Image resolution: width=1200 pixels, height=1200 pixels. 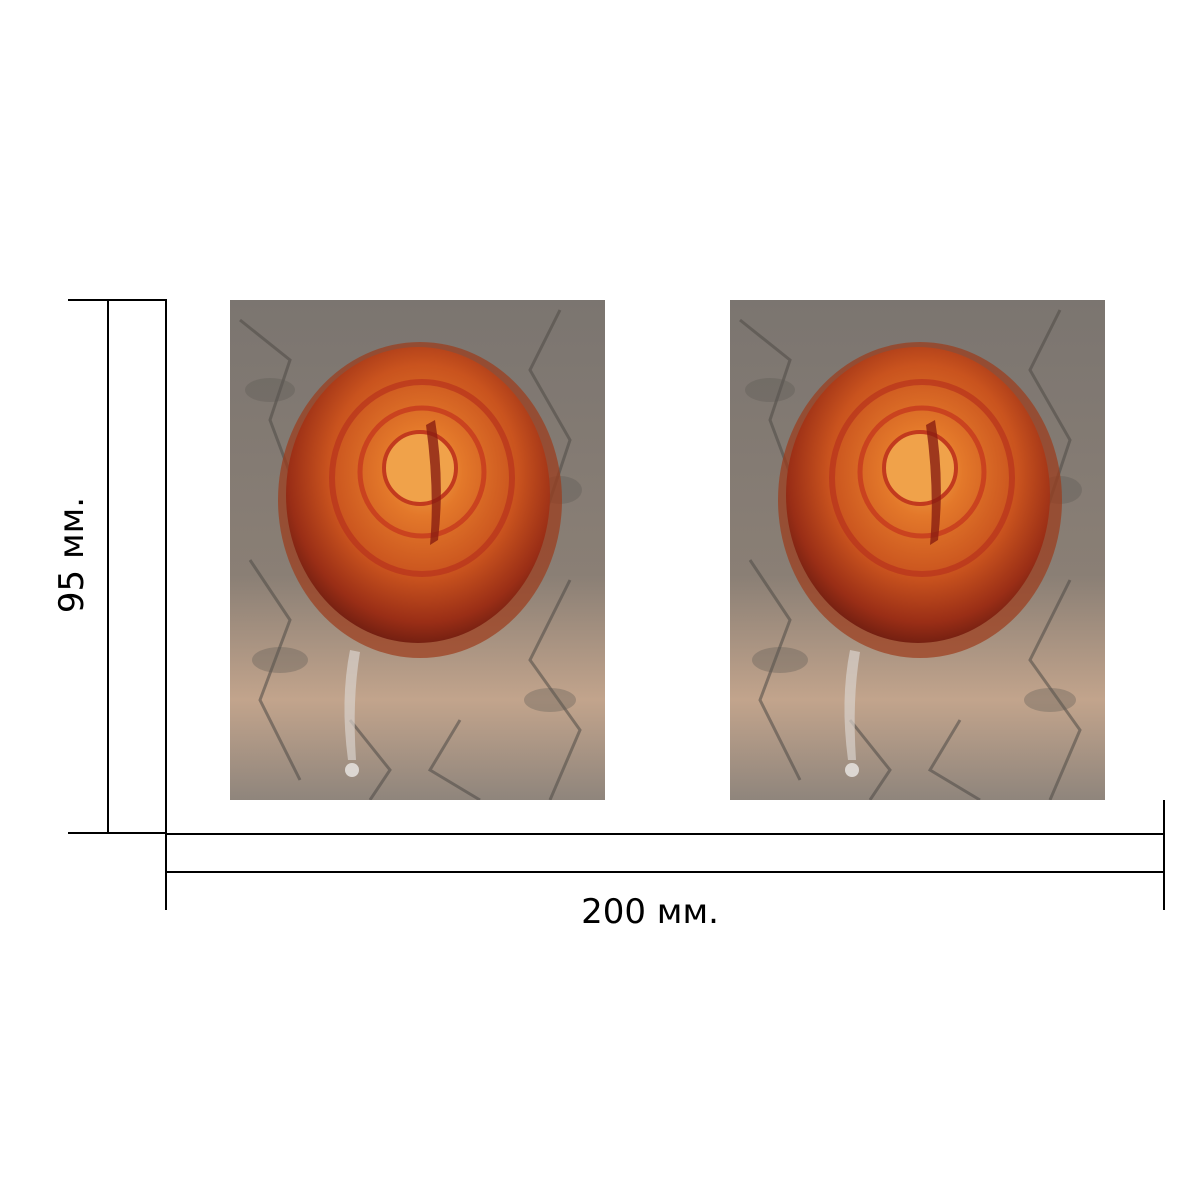 I want to click on bark-knot-image-left, so click(x=417, y=550).